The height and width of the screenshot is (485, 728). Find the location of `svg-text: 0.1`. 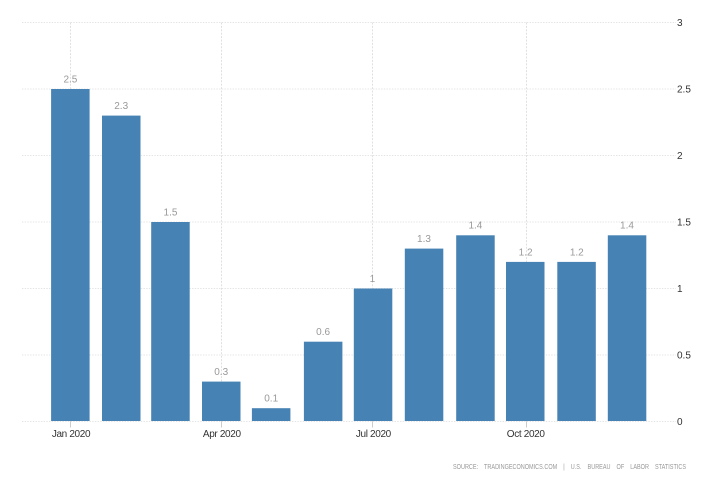

svg-text: 0.1 is located at coordinates (271, 399).